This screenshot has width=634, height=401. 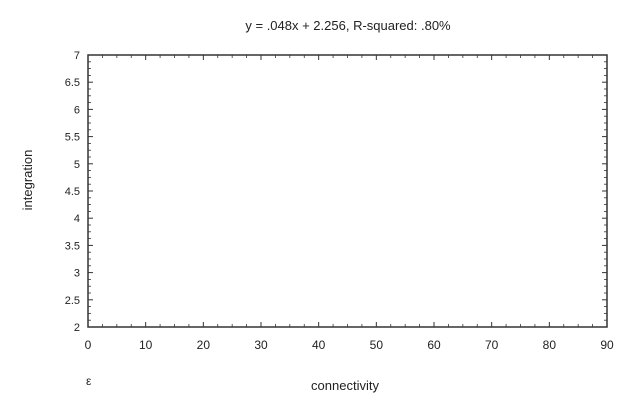 What do you see at coordinates (88, 345) in the screenshot?
I see `x-tick-label: 0` at bounding box center [88, 345].